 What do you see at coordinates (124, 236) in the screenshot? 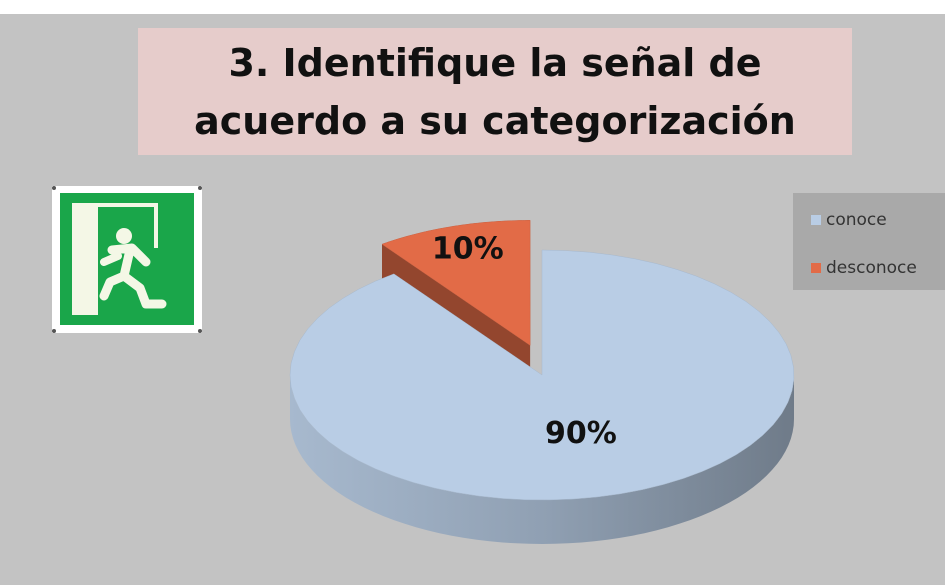
I see `sign-head` at bounding box center [124, 236].